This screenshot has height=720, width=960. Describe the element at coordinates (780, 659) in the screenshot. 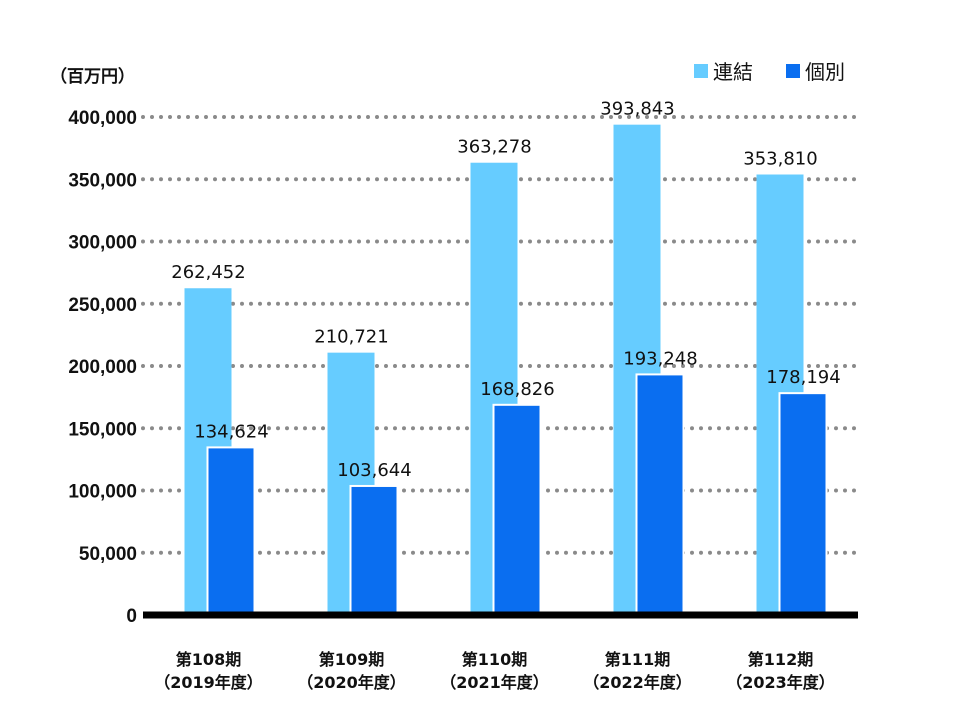

I see `category-label-period: 第112期` at that location.